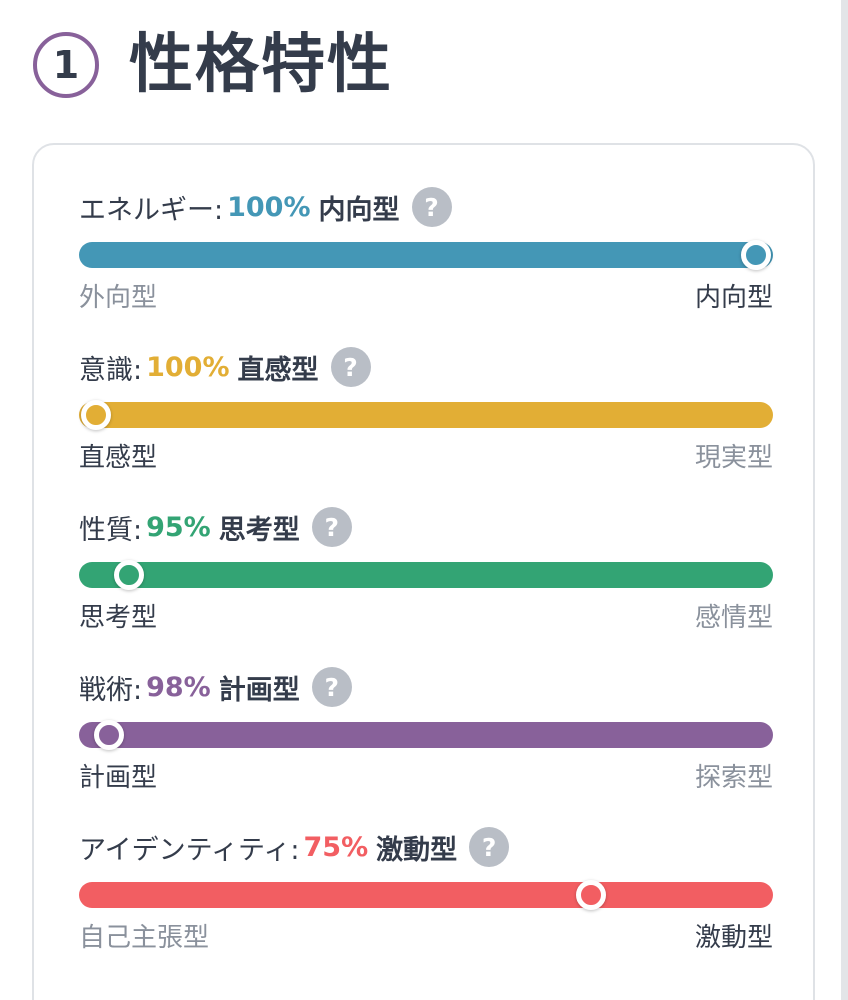 The height and width of the screenshot is (1000, 848). Describe the element at coordinates (417, 850) in the screenshot. I see `trait-type: 激動型` at that location.